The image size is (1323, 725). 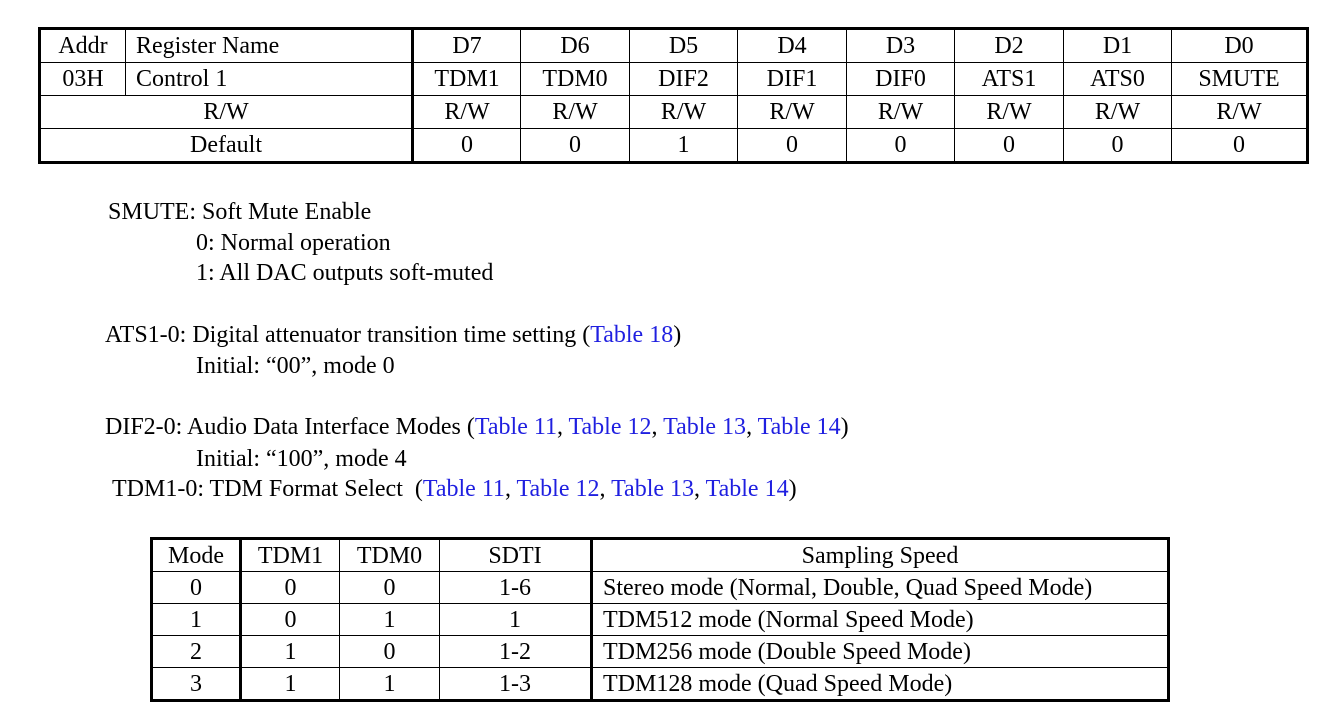 What do you see at coordinates (196, 555) in the screenshot?
I see `mode-header-cell: Mode` at bounding box center [196, 555].